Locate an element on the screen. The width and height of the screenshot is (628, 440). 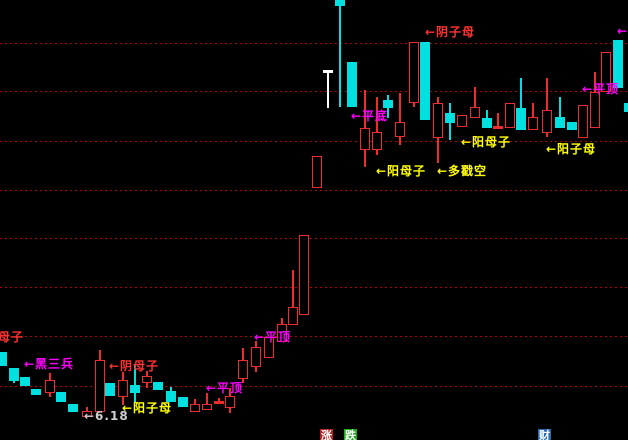
statusbar-badge: 财 is located at coordinates (544, 434).